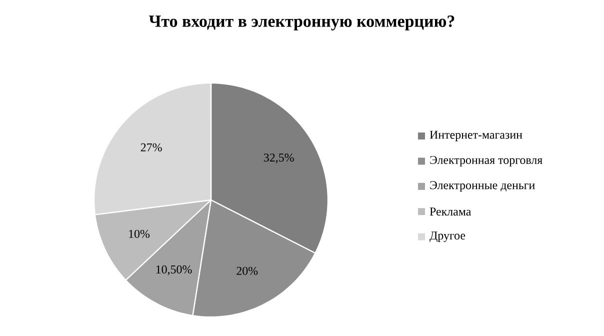 The image size is (604, 336). I want to click on legend-label: Интернет-магазин, so click(476, 136).